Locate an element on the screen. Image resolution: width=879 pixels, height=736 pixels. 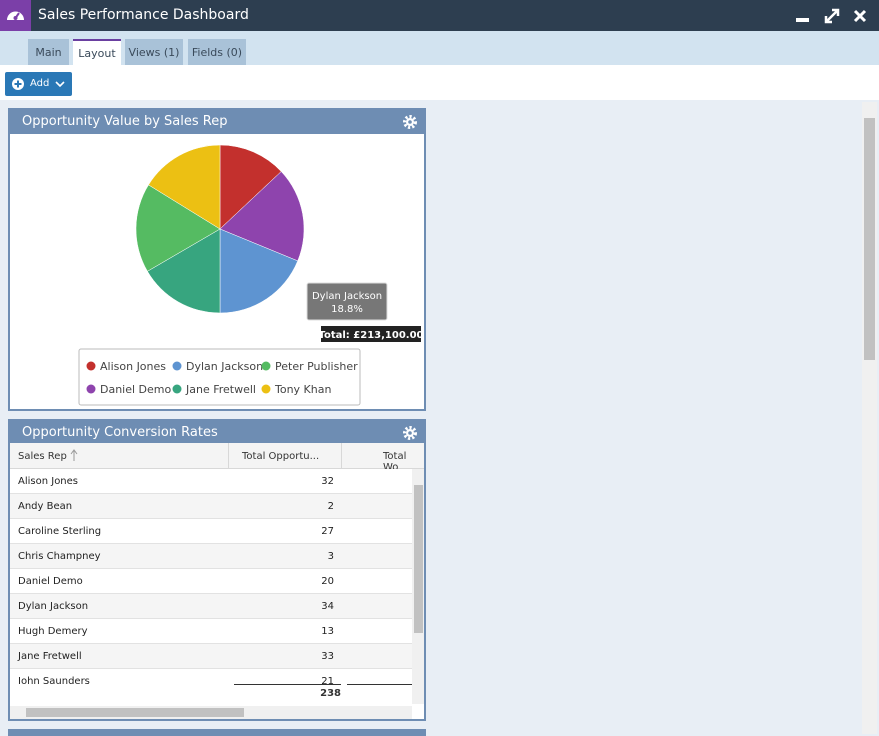
cell-count: 13 is located at coordinates (327, 631).